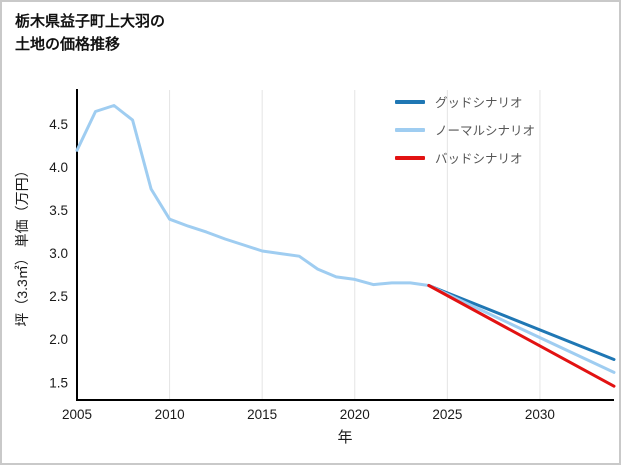 The width and height of the screenshot is (621, 465). I want to click on chart-title-line2: 土地の価格推移, so click(68, 45).